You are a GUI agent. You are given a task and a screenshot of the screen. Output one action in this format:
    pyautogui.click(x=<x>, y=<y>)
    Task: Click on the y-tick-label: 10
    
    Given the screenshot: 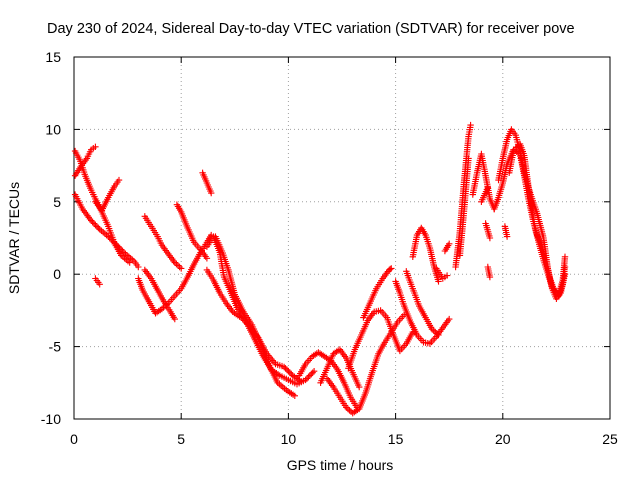 What is the action you would take?
    pyautogui.click(x=53, y=129)
    